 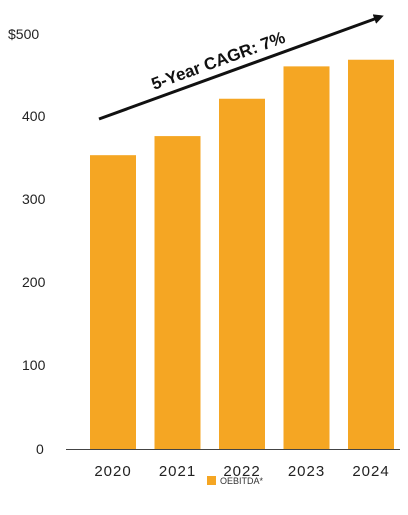 I want to click on x-tick-label: 2020, so click(x=112, y=471).